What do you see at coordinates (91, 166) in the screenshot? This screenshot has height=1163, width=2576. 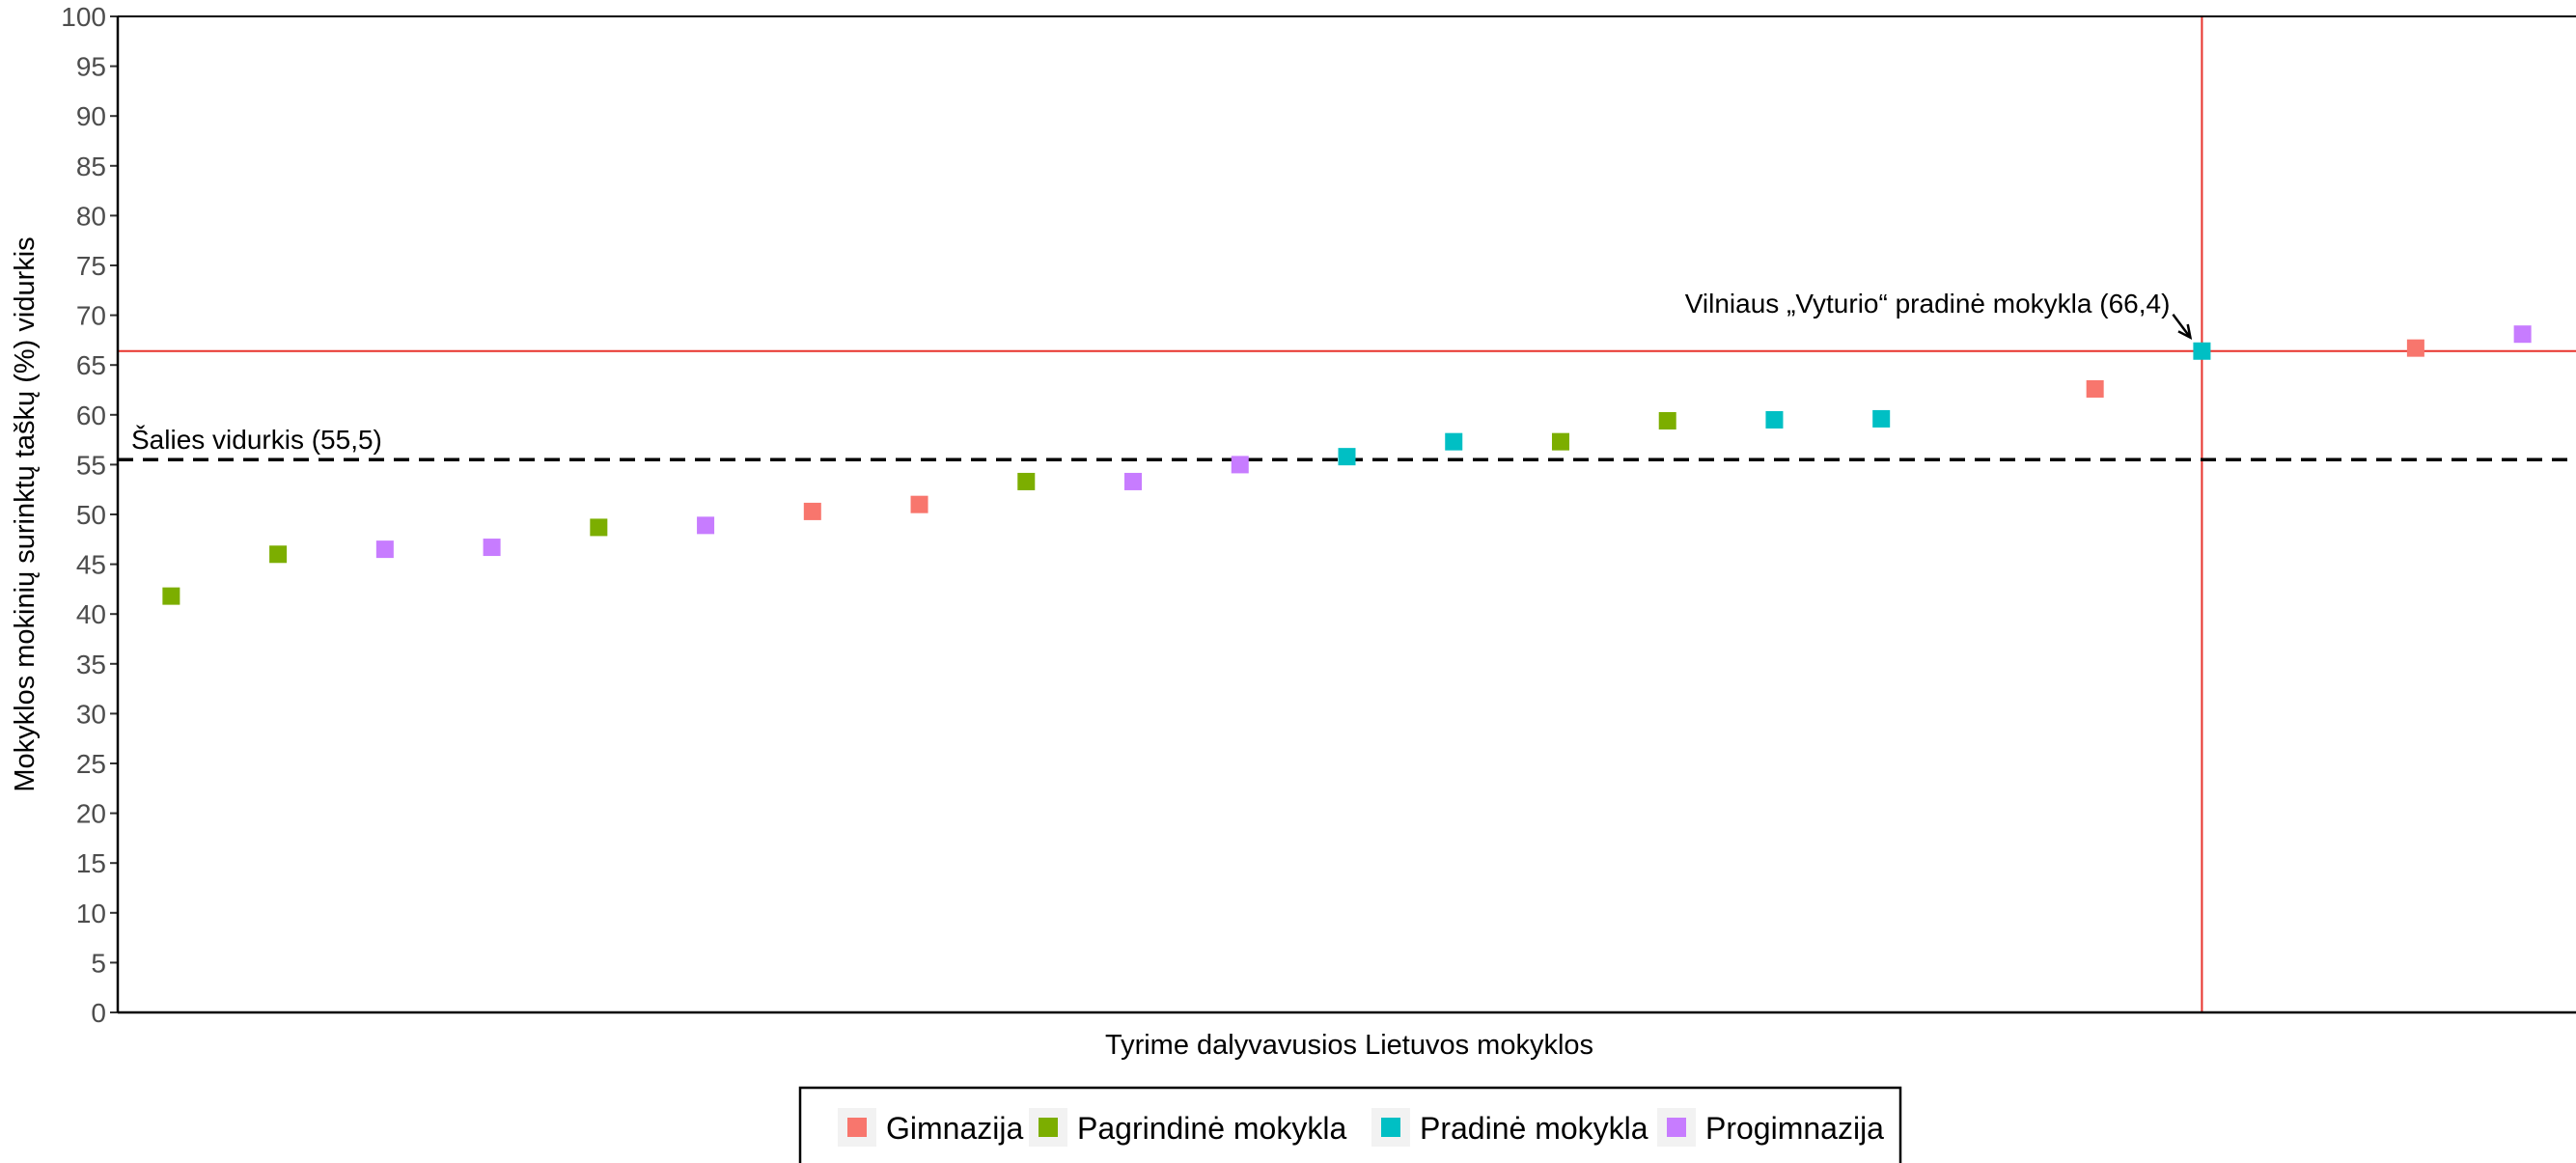 I see `y-tick-label: 85` at bounding box center [91, 166].